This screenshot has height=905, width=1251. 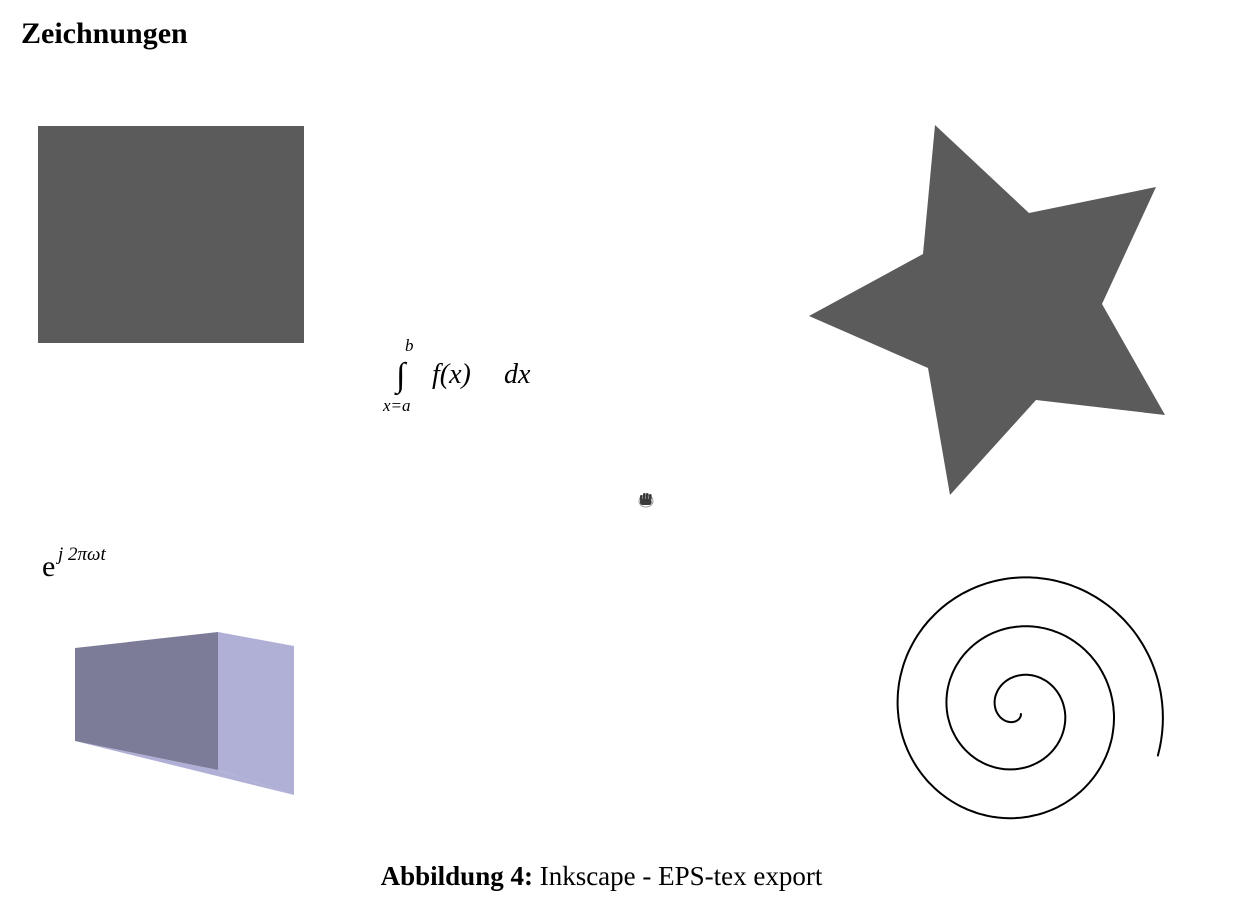 I want to click on section-title: Zeichnungen, so click(x=104, y=33).